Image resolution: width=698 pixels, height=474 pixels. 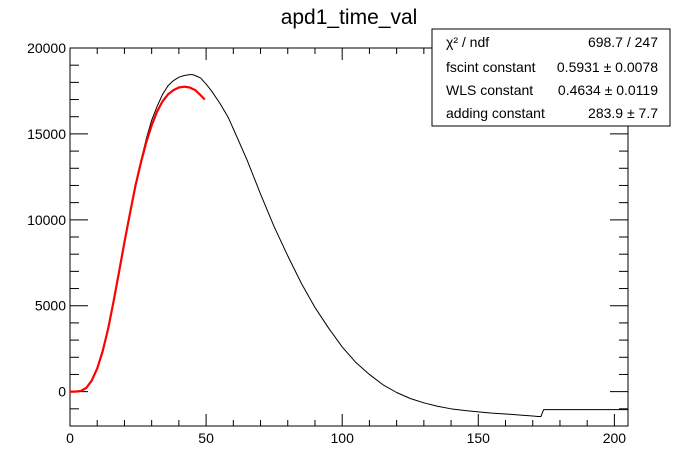 I want to click on stats-wls-value: 0.4634 ± 0.0119, so click(x=608, y=90).